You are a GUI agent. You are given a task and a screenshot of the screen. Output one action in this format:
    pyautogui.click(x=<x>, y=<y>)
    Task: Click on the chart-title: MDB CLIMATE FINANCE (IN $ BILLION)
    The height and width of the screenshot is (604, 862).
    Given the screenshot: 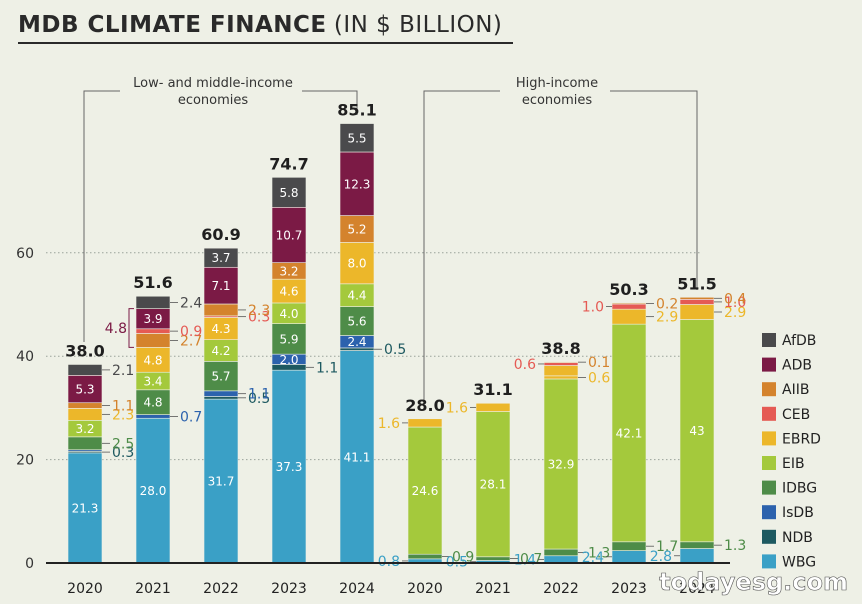 What is the action you would take?
    pyautogui.click(x=260, y=25)
    